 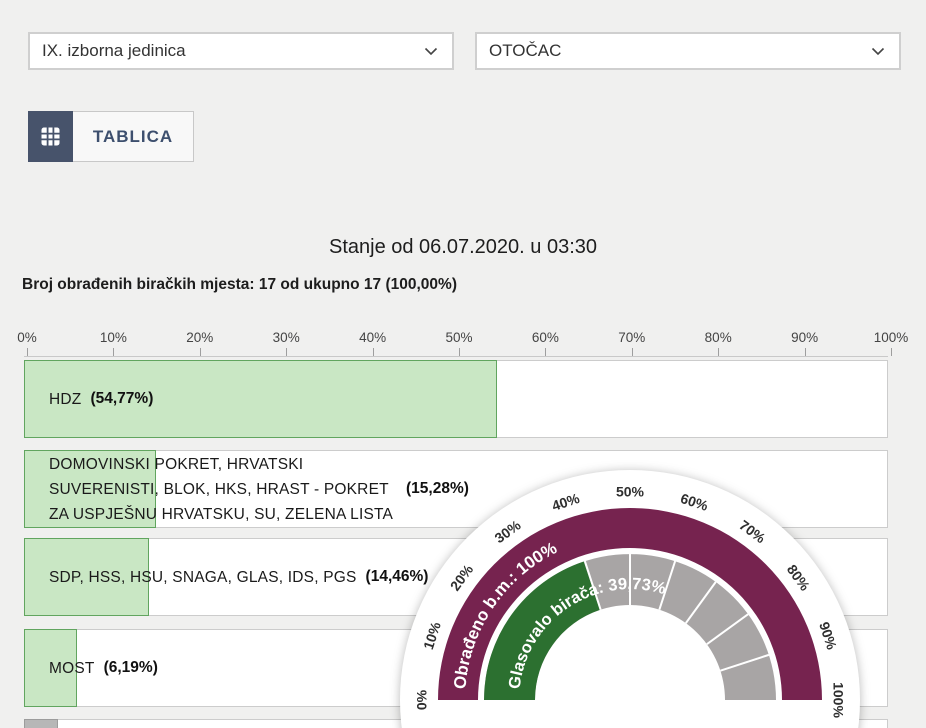 What do you see at coordinates (130, 667) in the screenshot?
I see `party-percent: (6,19%)` at bounding box center [130, 667].